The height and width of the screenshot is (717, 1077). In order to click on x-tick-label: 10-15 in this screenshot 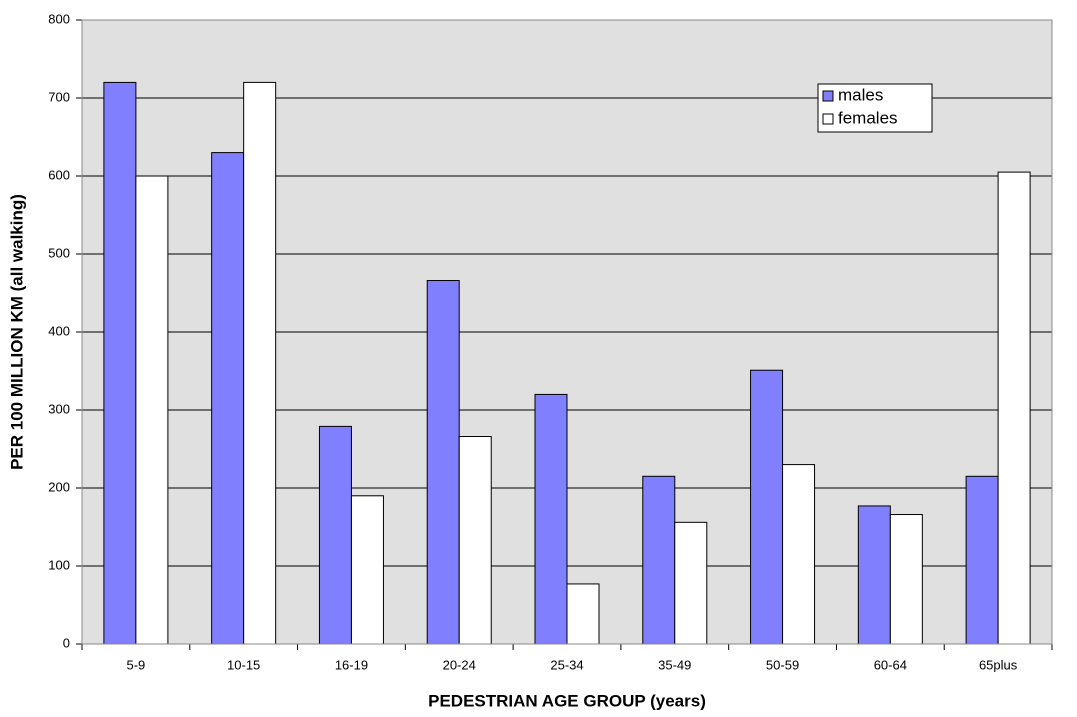, I will do `click(243, 664)`.